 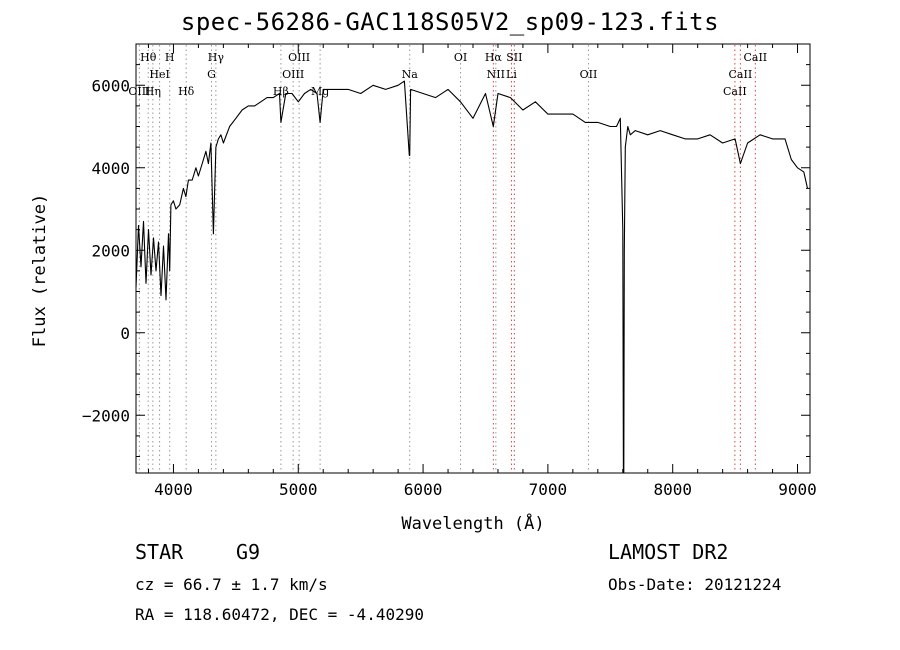 What do you see at coordinates (173, 489) in the screenshot?
I see `x-tick-label-0: 4000` at bounding box center [173, 489].